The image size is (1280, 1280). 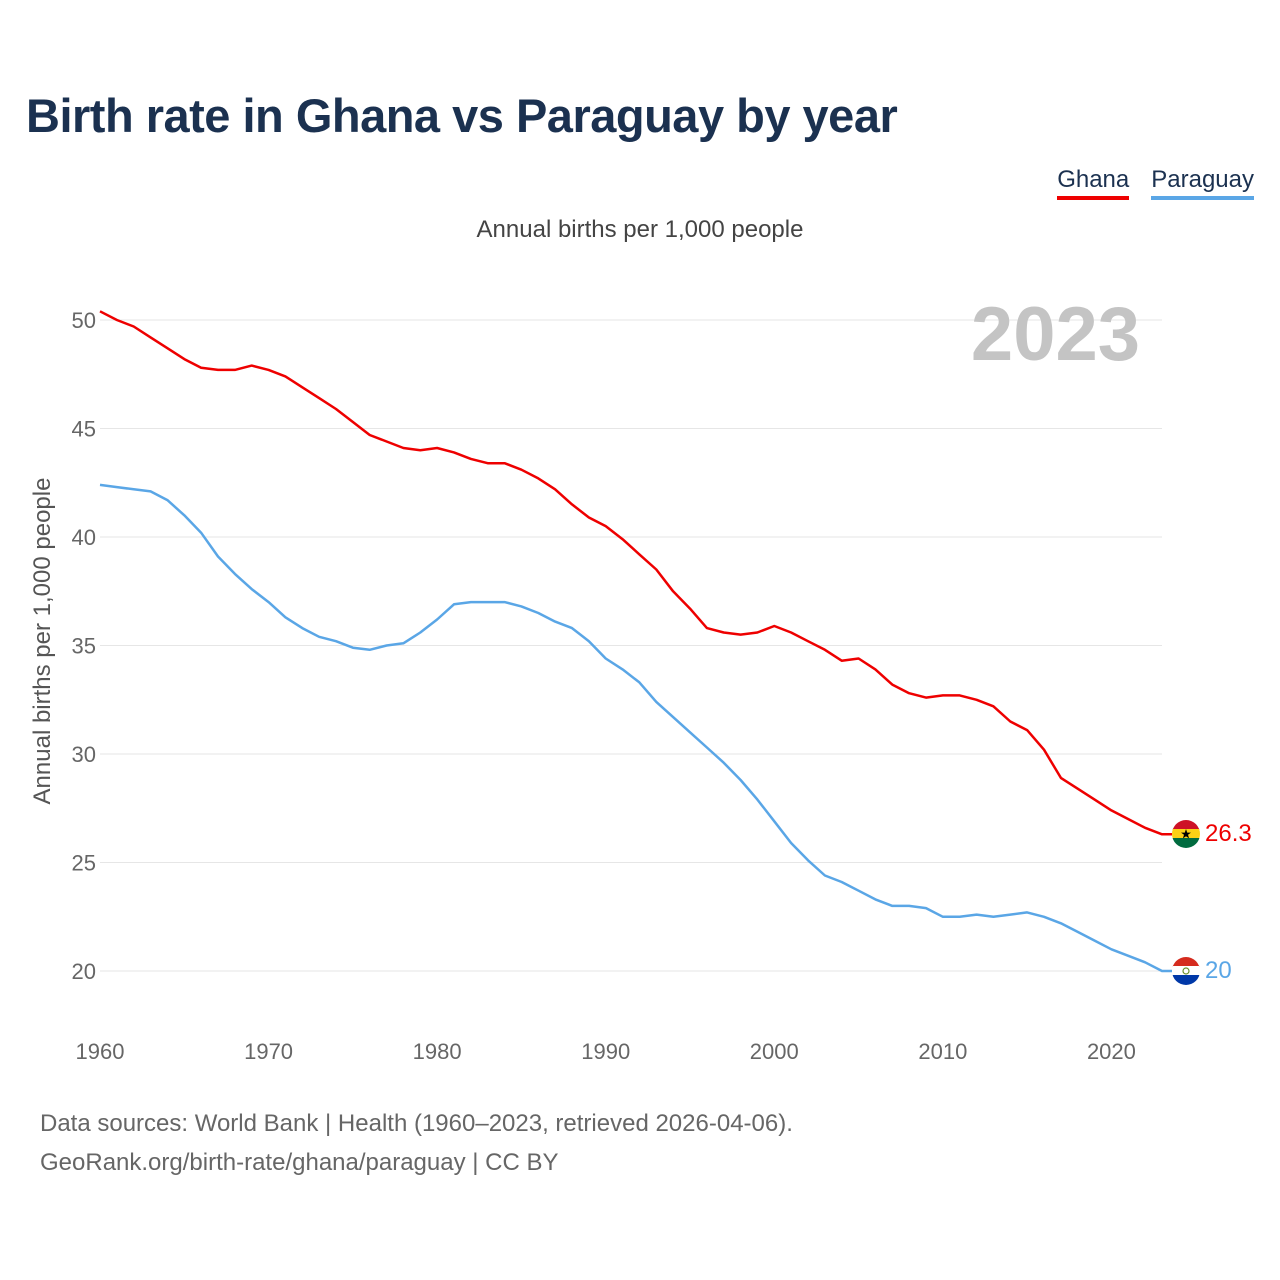 What do you see at coordinates (774, 1051) in the screenshot?
I see `x-tick-label: 2000` at bounding box center [774, 1051].